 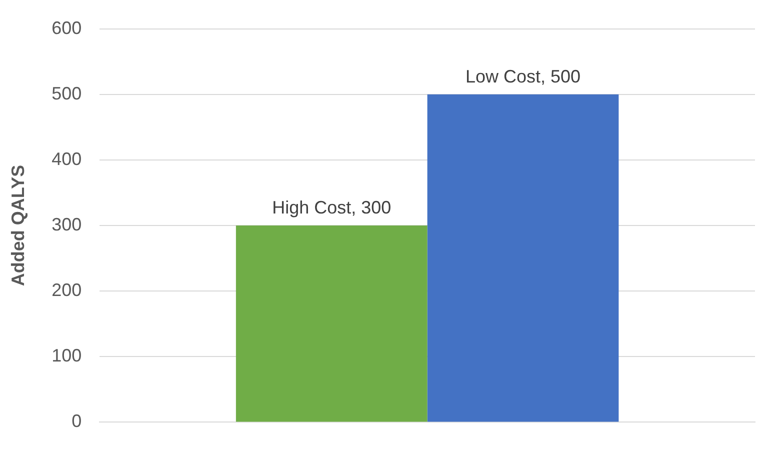 I want to click on y-tick-label: 500, so click(x=67, y=93).